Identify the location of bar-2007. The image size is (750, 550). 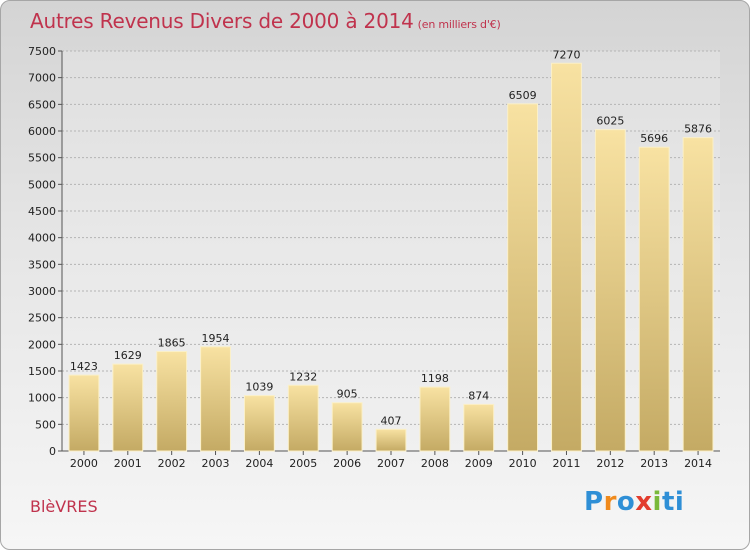
(391, 440).